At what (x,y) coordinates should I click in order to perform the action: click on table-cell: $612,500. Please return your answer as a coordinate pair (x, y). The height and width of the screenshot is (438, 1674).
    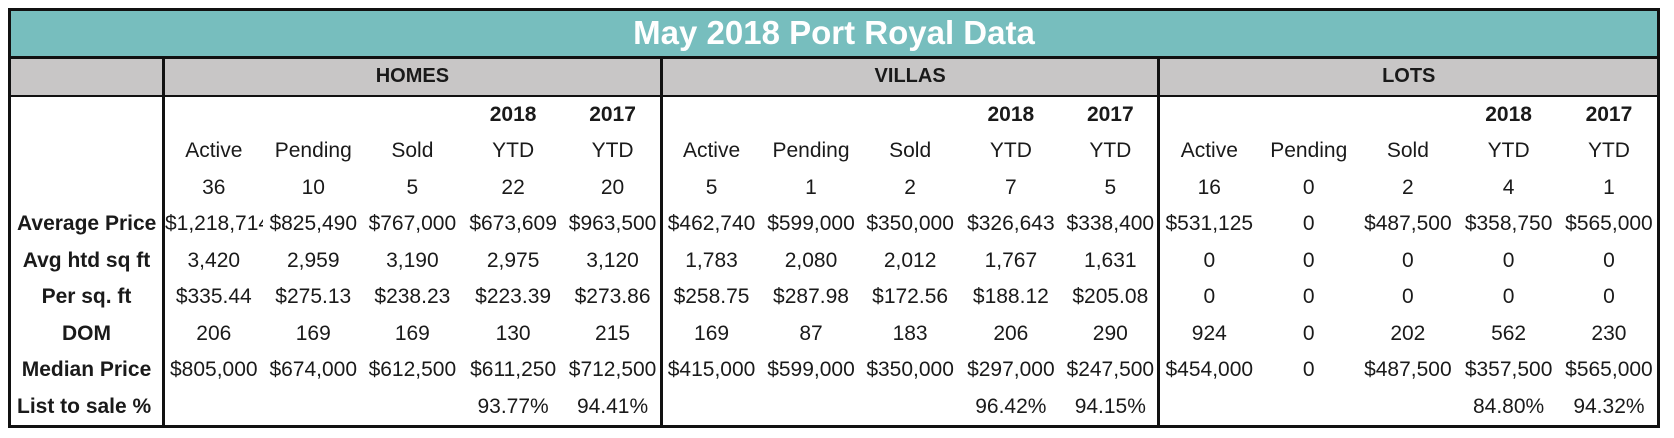
    Looking at the image, I should click on (412, 370).